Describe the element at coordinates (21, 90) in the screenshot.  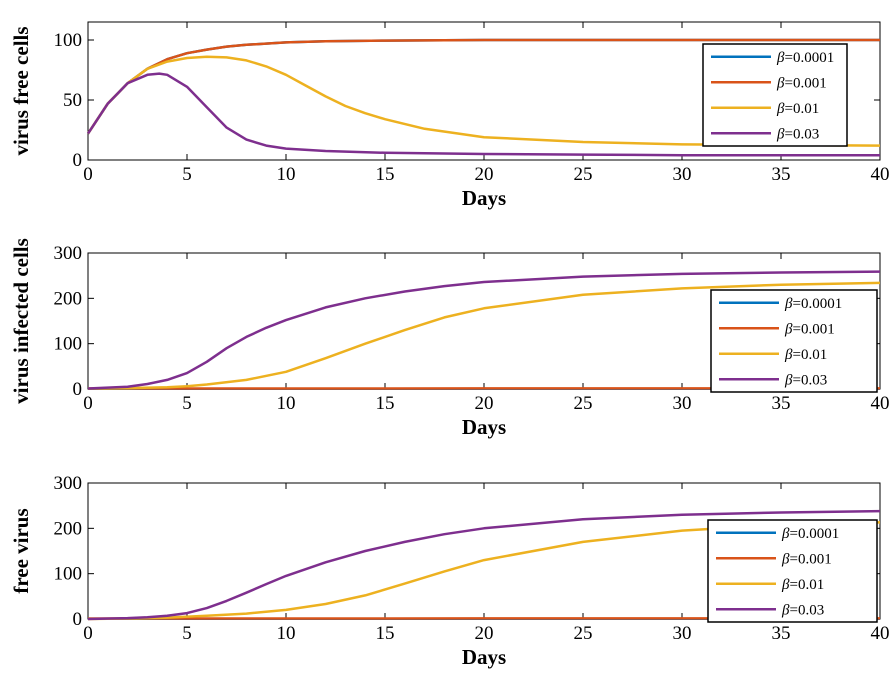
I see `y-axis-label: virus free cells` at that location.